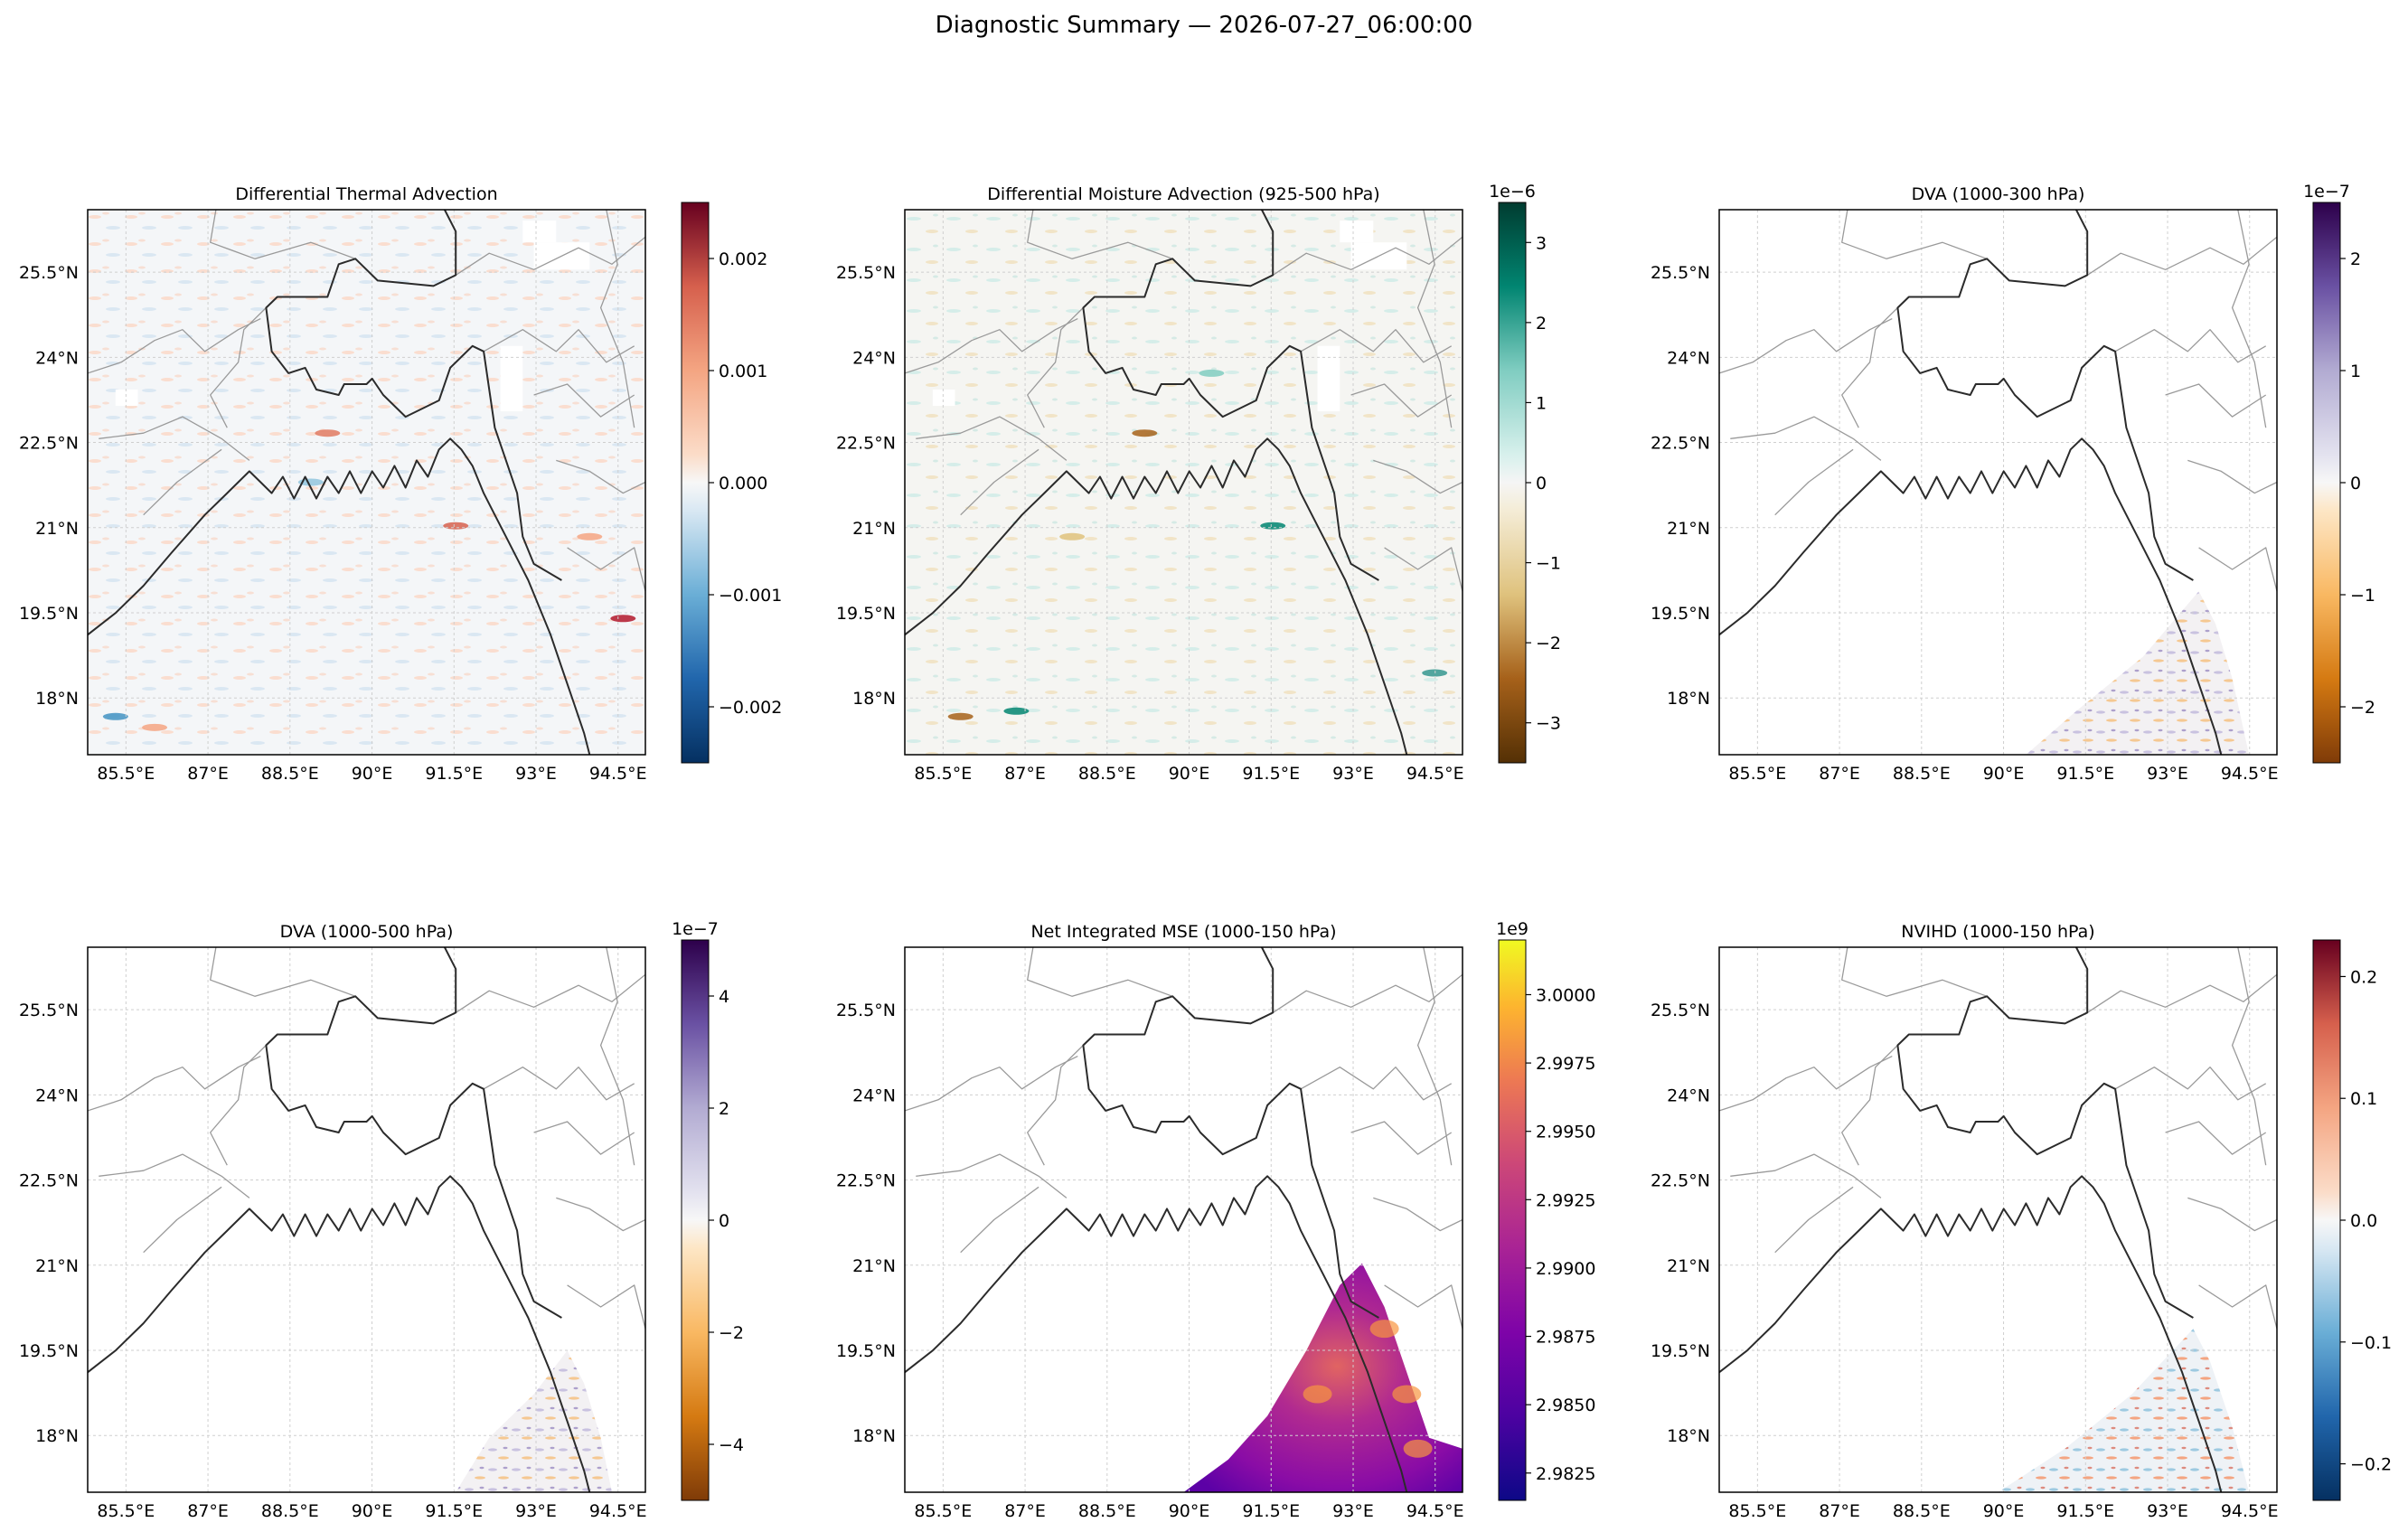 Image resolution: width=2408 pixels, height=1532 pixels. Describe the element at coordinates (1565, 1338) in the screenshot. I see `colorbar-tick-label: 2.9875` at that location.